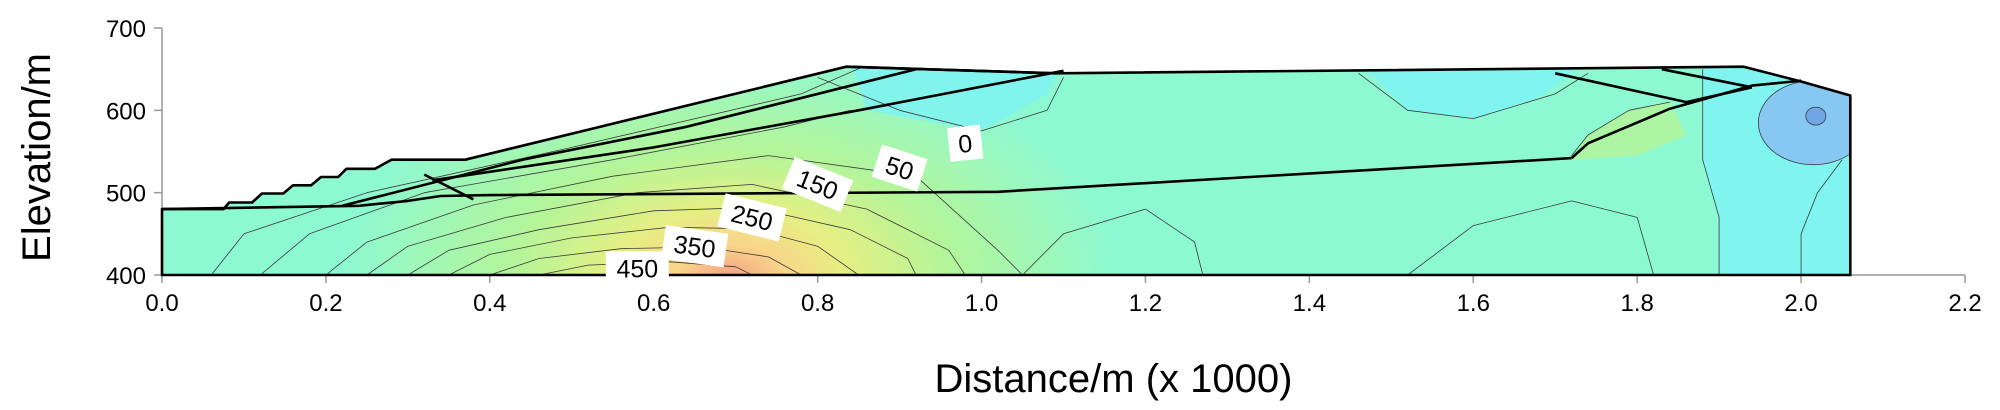 This screenshot has height=410, width=2000. What do you see at coordinates (1816, 116) in the screenshot?
I see `field-cold-pocket-core` at bounding box center [1816, 116].